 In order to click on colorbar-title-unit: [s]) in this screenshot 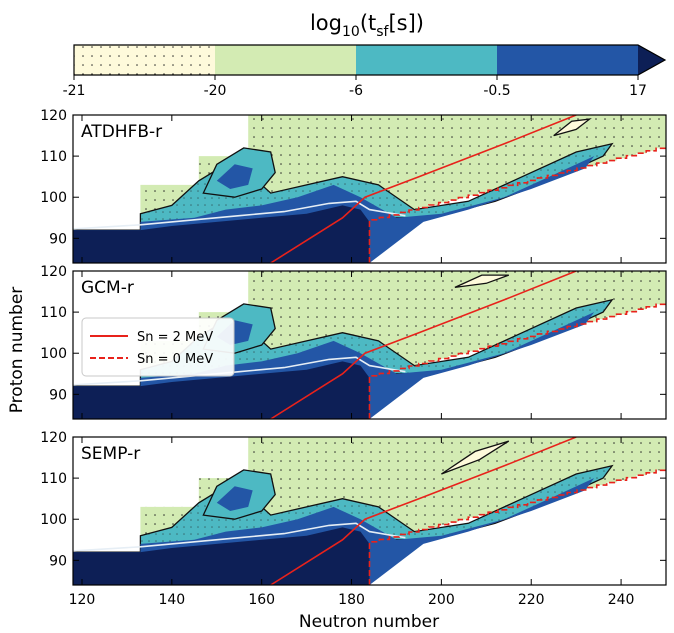, I will do `click(406, 23)`.